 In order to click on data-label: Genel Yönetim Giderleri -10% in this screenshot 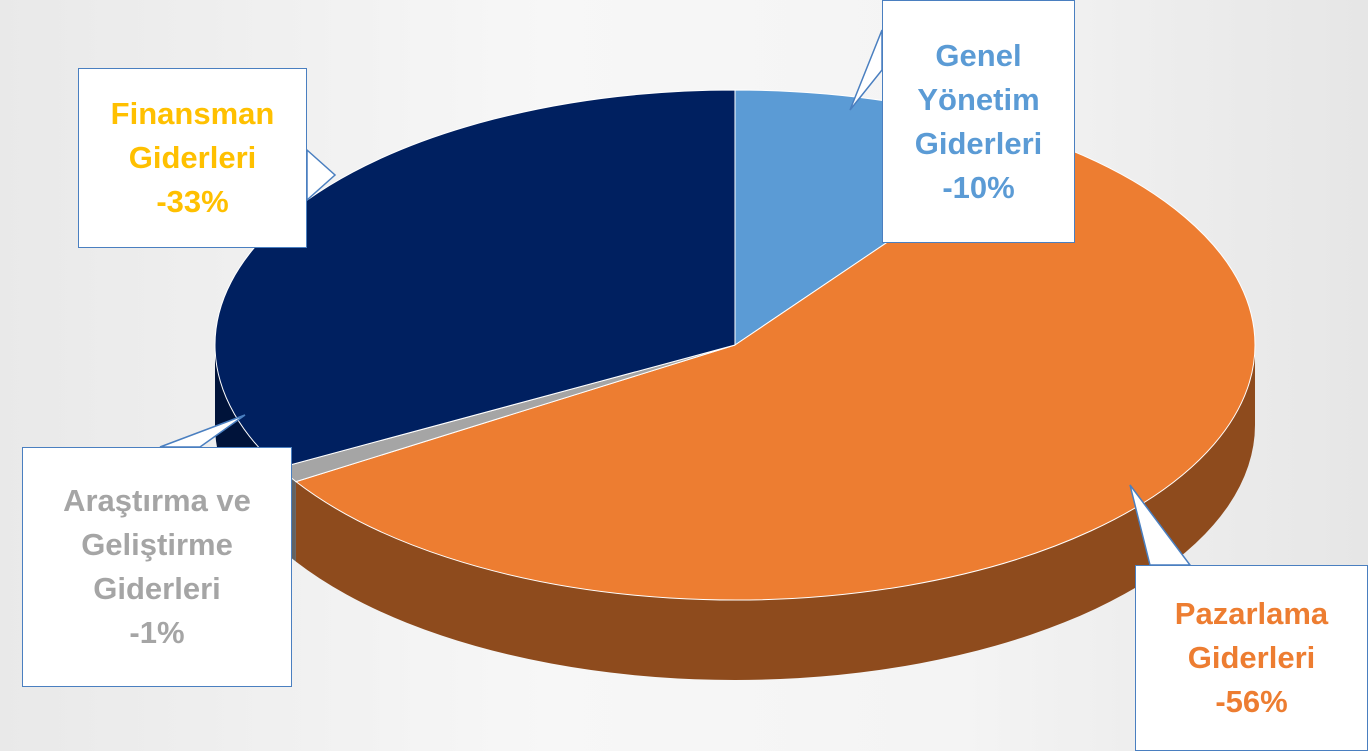, I will do `click(978, 121)`.